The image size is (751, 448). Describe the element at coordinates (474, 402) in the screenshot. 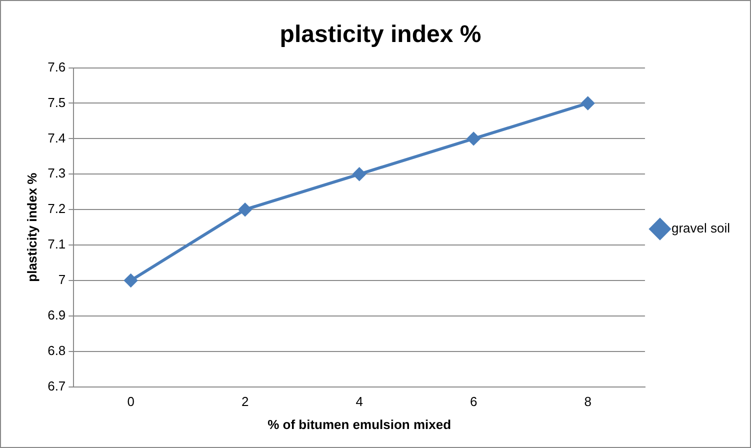

I see `x-tick-label: 6` at that location.